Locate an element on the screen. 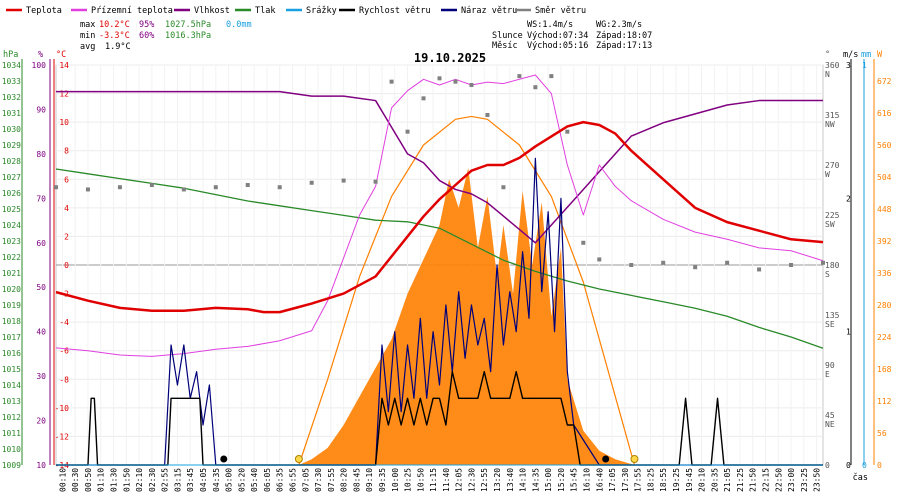  direction-tick-label: 135 is located at coordinates (832, 315).